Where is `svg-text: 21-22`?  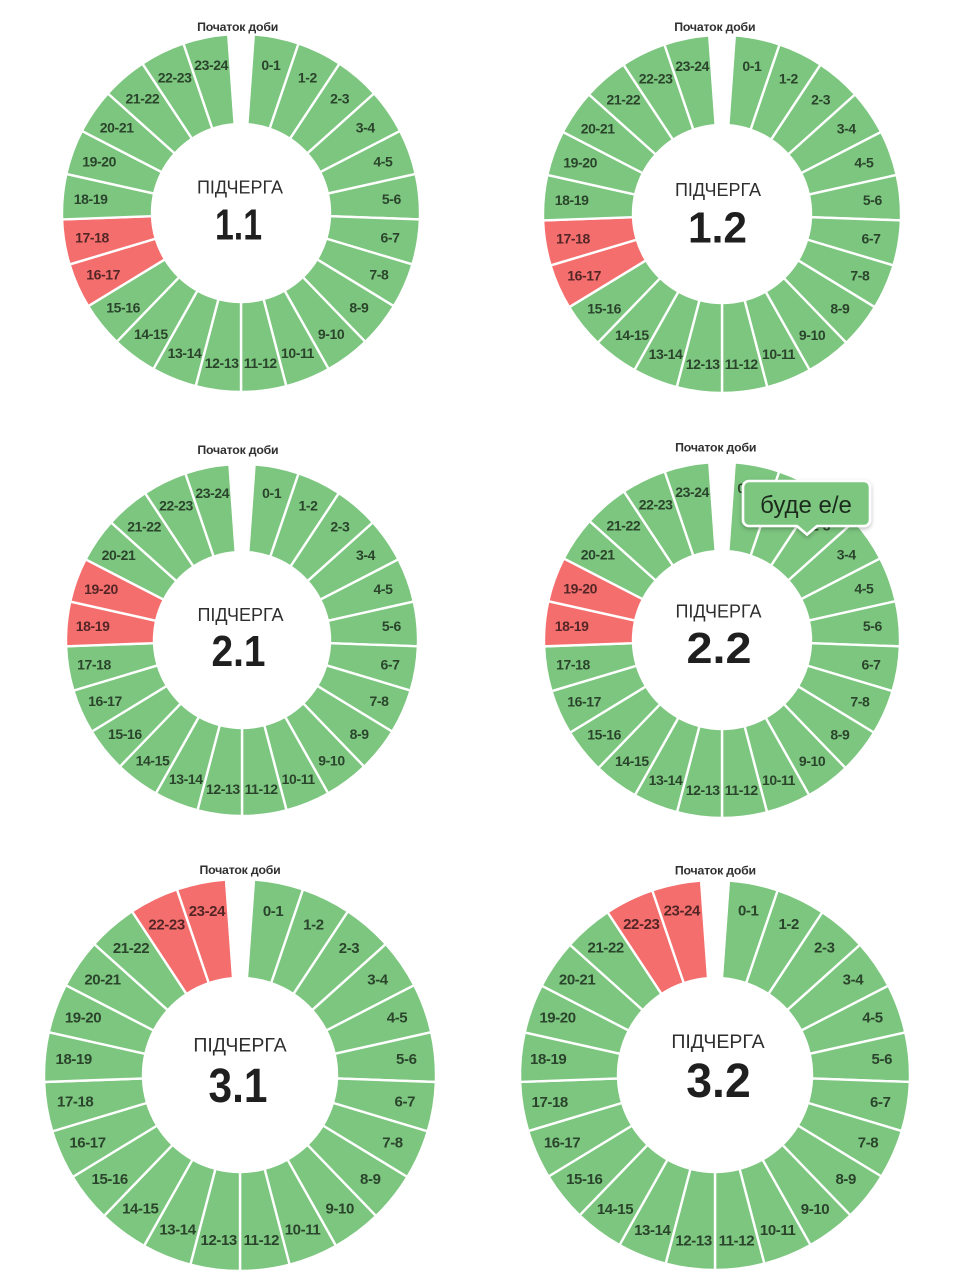 svg-text: 21-22 is located at coordinates (623, 526).